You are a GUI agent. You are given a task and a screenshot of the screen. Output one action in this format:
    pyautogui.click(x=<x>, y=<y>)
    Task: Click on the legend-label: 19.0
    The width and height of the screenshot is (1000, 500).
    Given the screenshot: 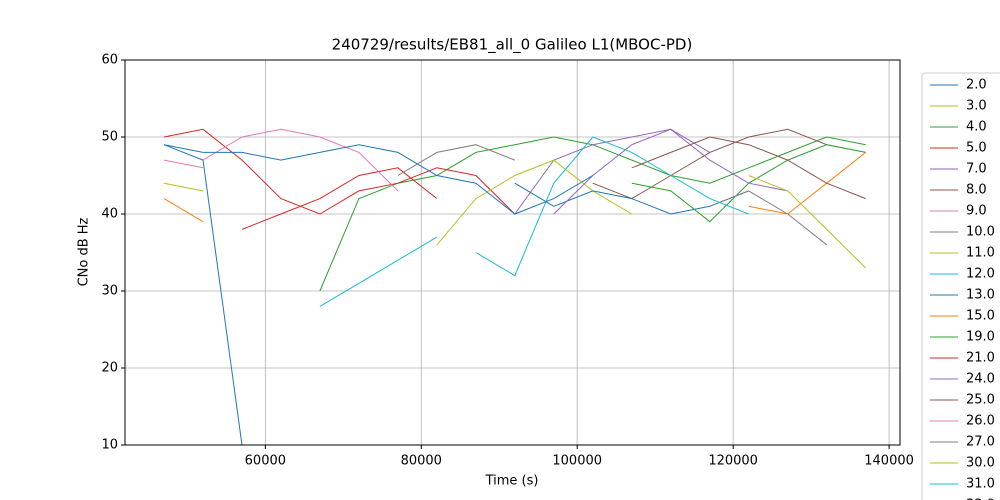 What is the action you would take?
    pyautogui.click(x=980, y=337)
    